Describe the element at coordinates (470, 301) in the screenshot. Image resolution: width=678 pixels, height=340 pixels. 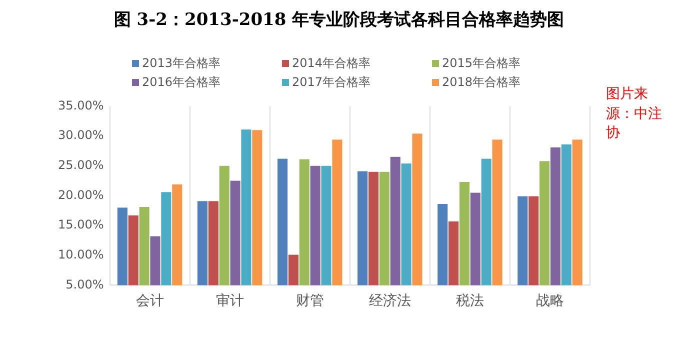
I see `x-tick-label: 税法` at that location.